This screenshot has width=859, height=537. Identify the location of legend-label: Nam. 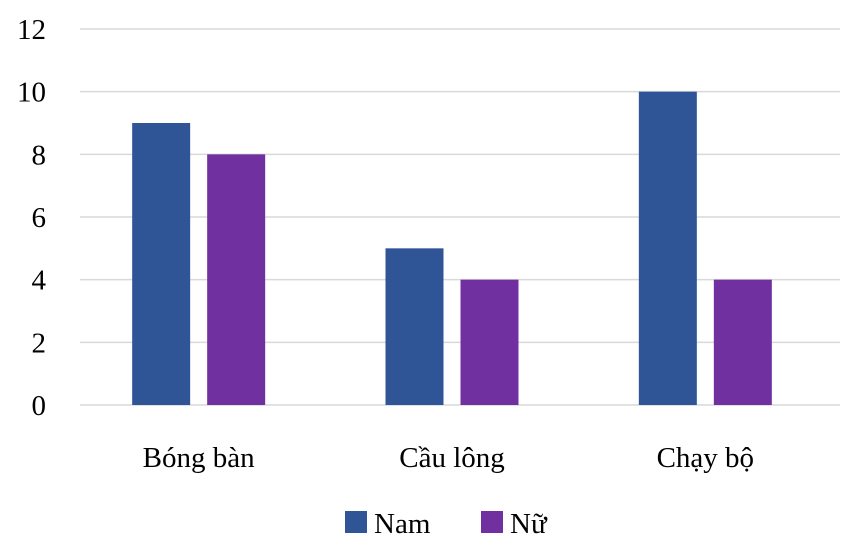
(402, 522).